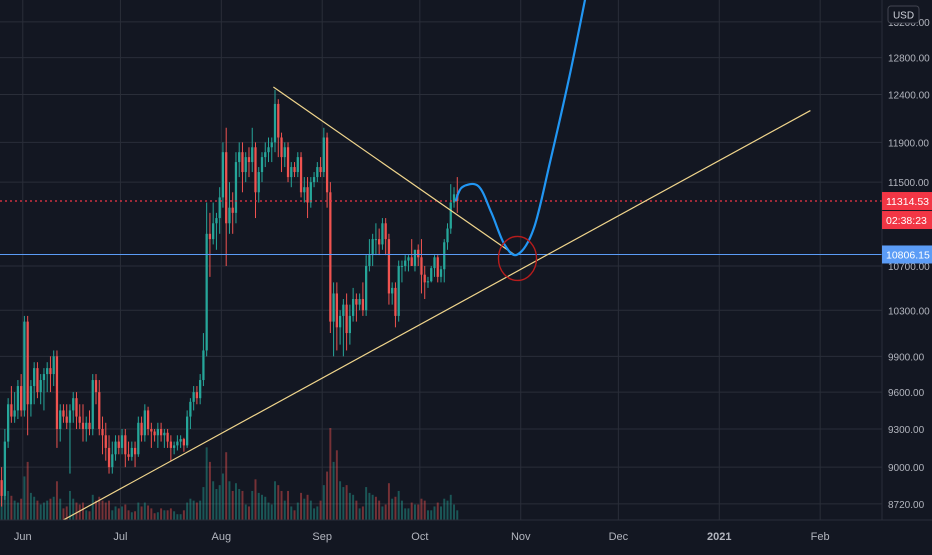  What do you see at coordinates (909, 96) in the screenshot?
I see `price-tick-label: 12400.00` at bounding box center [909, 96].